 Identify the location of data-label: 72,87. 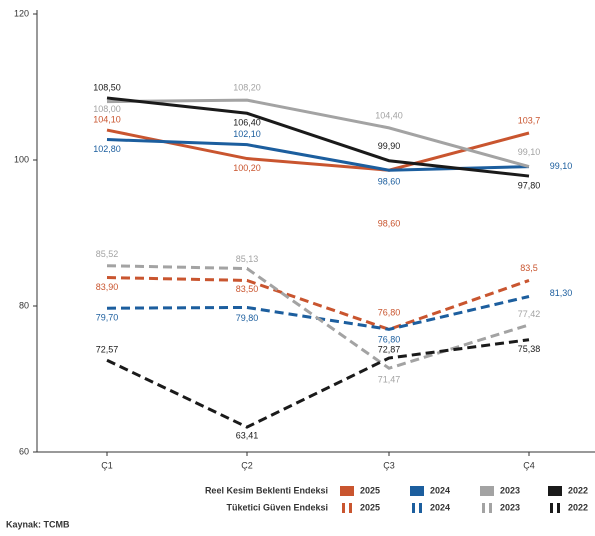
(389, 349).